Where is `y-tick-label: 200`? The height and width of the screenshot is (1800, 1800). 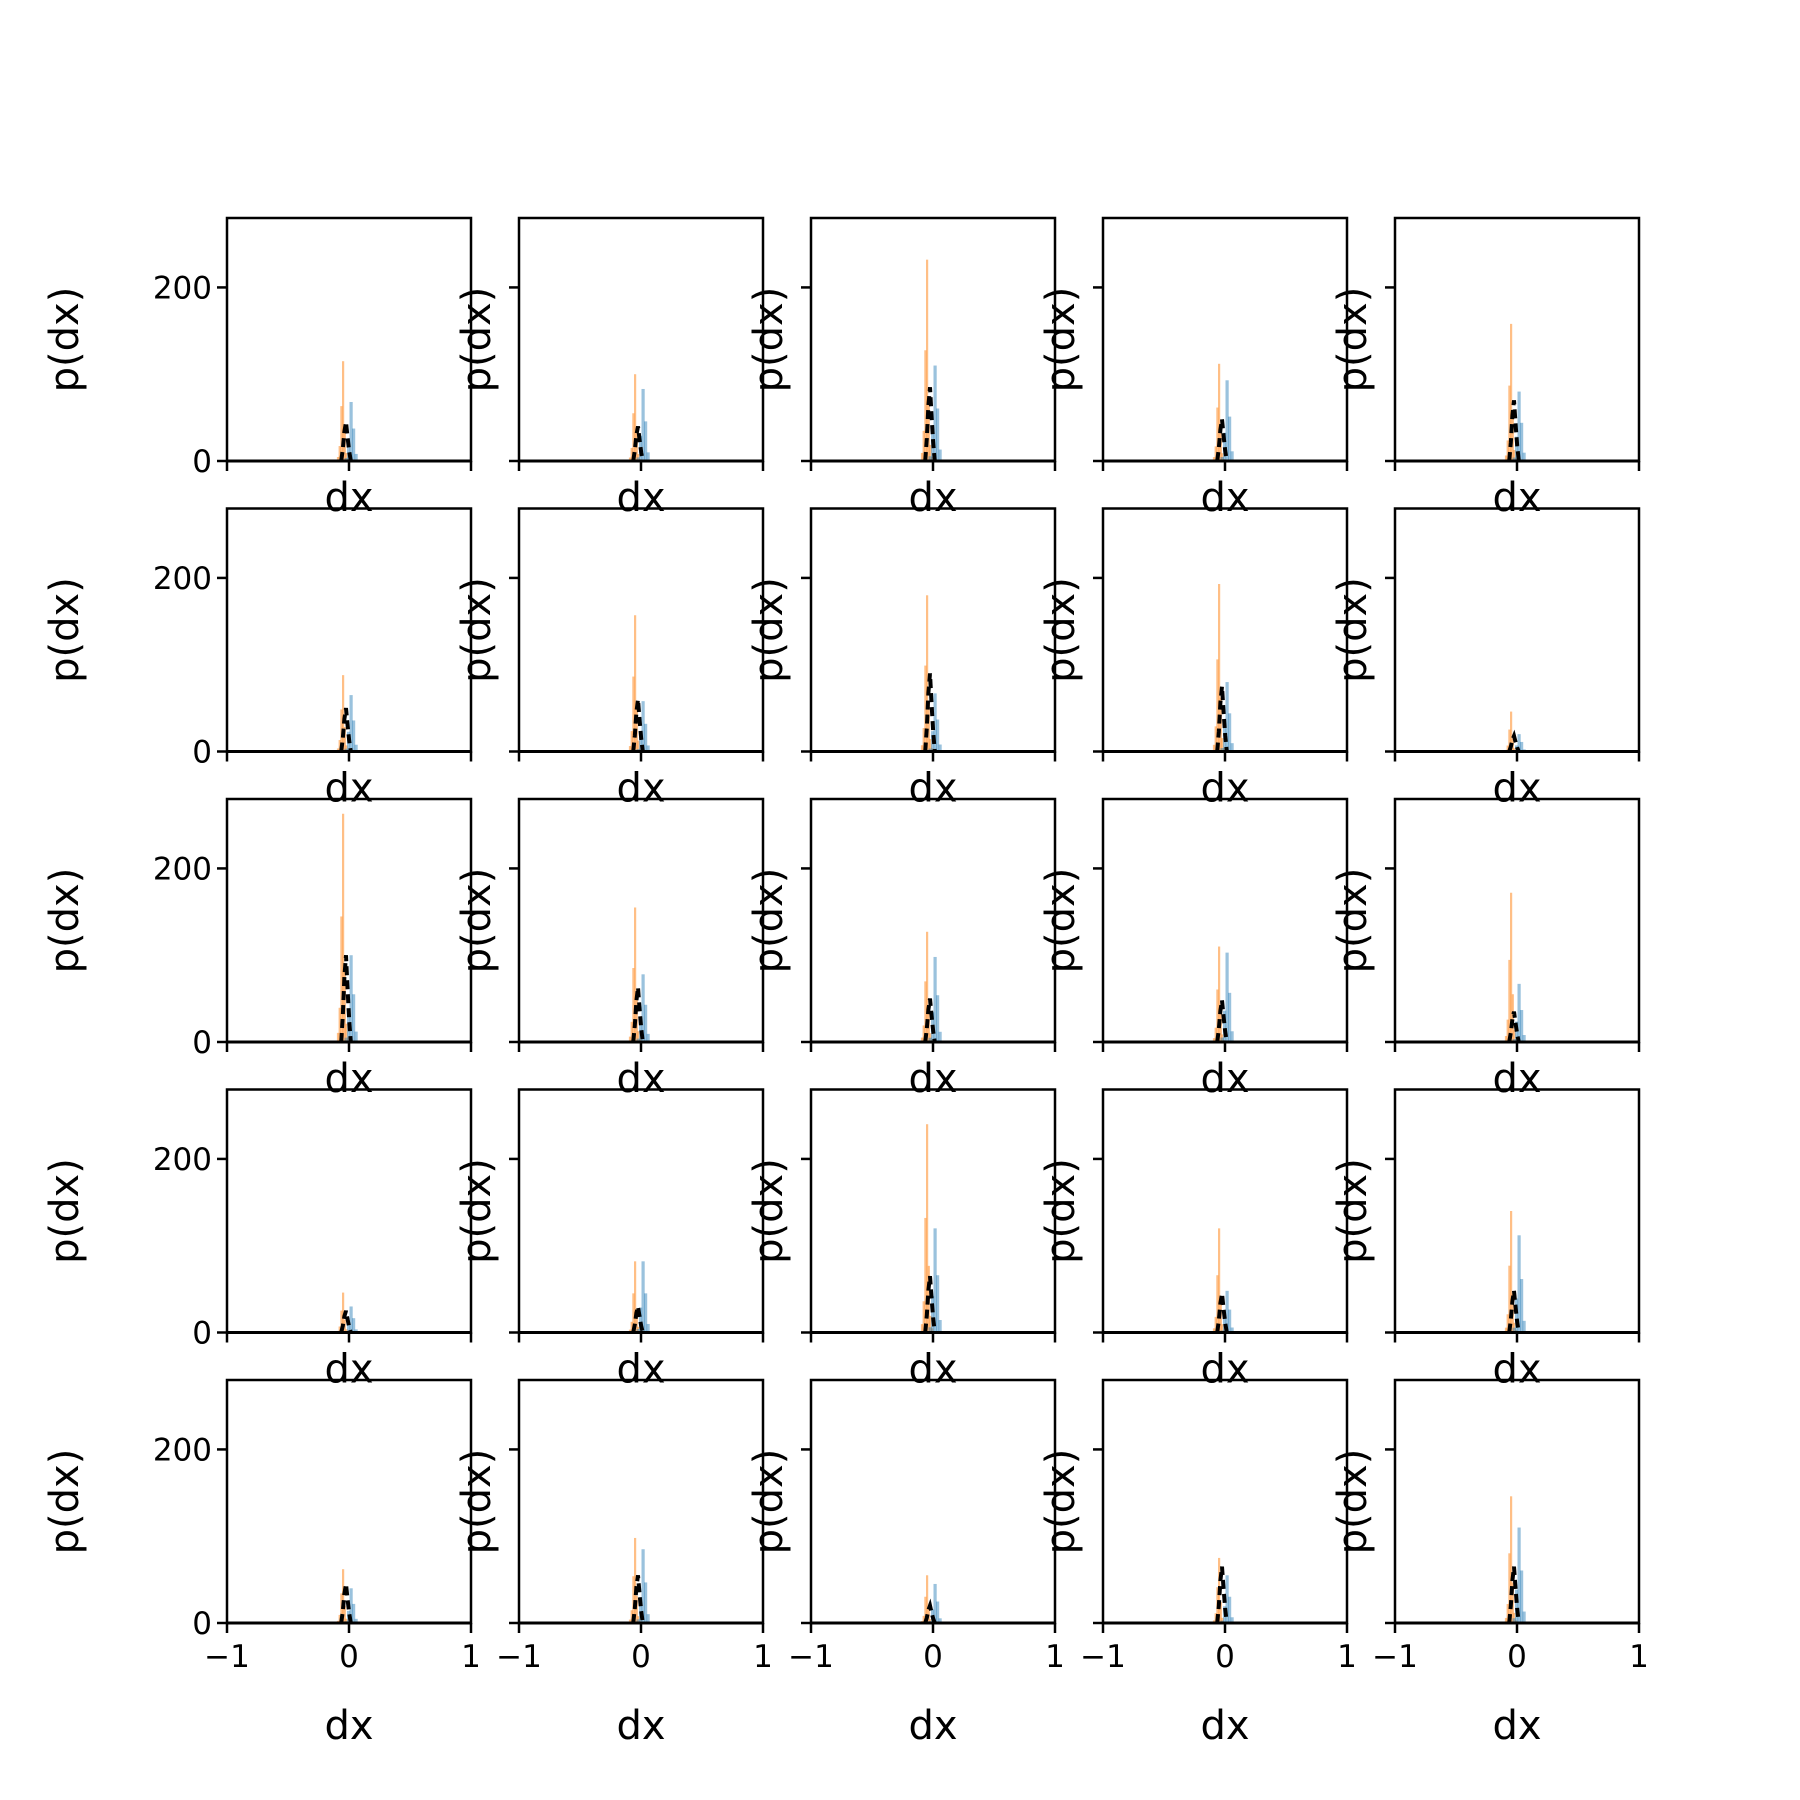 y-tick-label: 200 is located at coordinates (182, 579).